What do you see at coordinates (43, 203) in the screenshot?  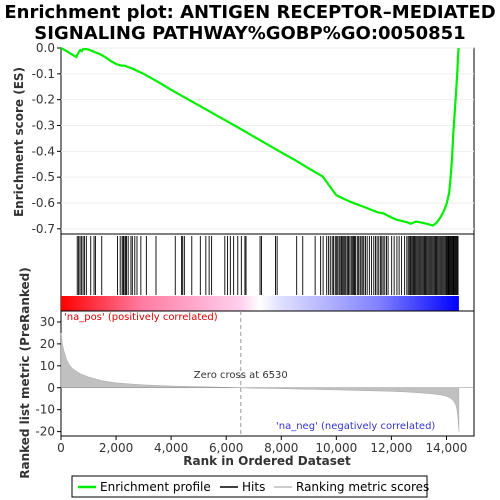 I see `es-ytick-label: -0.6` at bounding box center [43, 203].